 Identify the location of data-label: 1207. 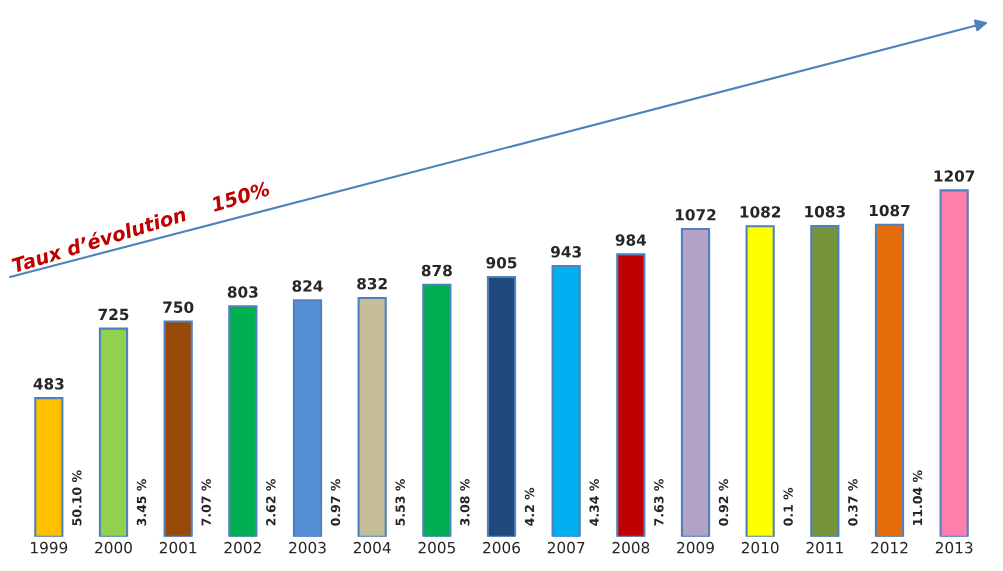
(954, 176).